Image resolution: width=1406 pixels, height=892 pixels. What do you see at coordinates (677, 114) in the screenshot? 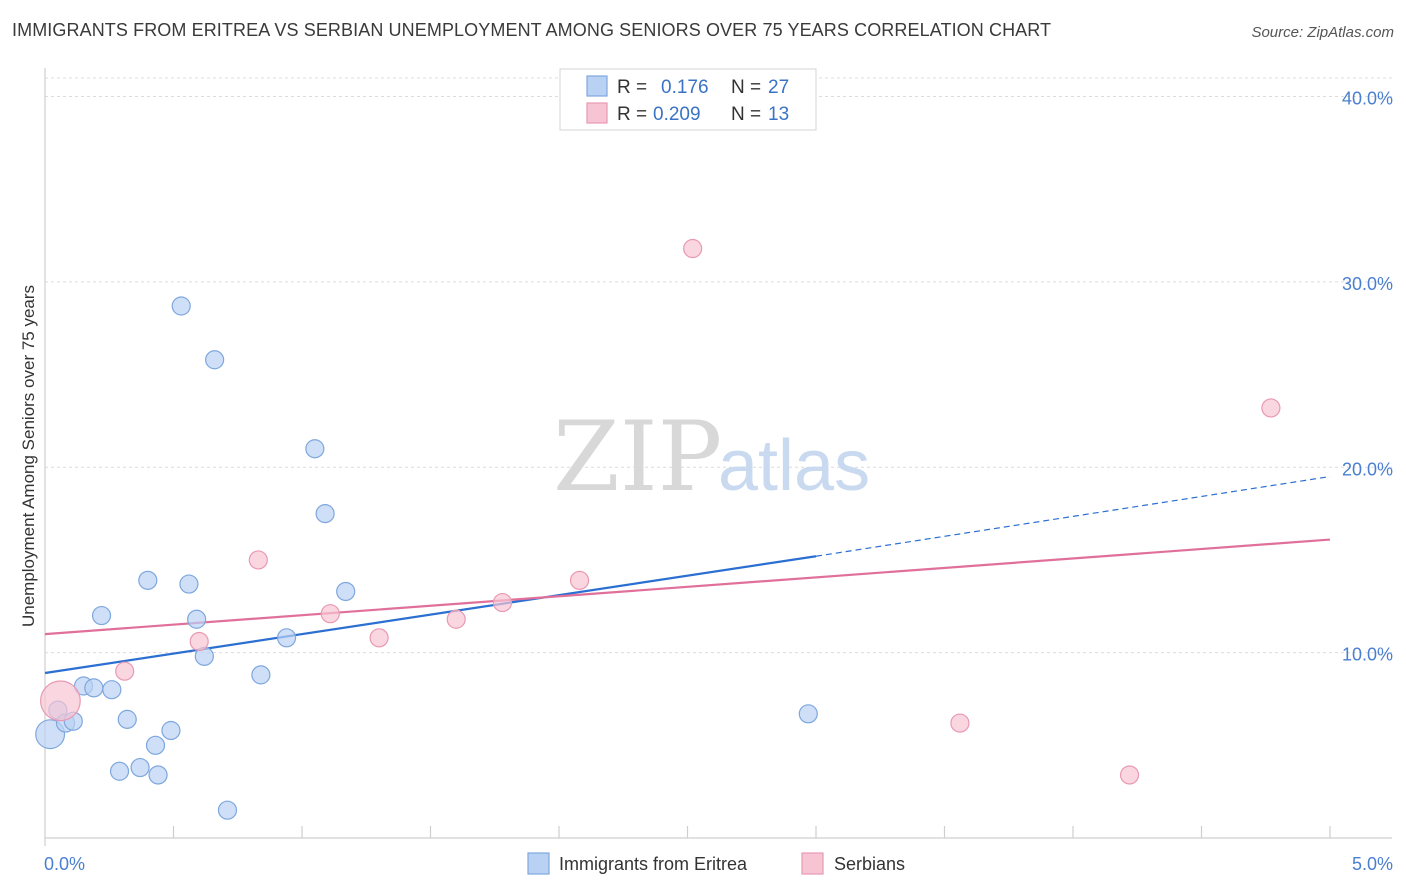
I see `legend-r-value-serbian: 0.209` at bounding box center [677, 114].